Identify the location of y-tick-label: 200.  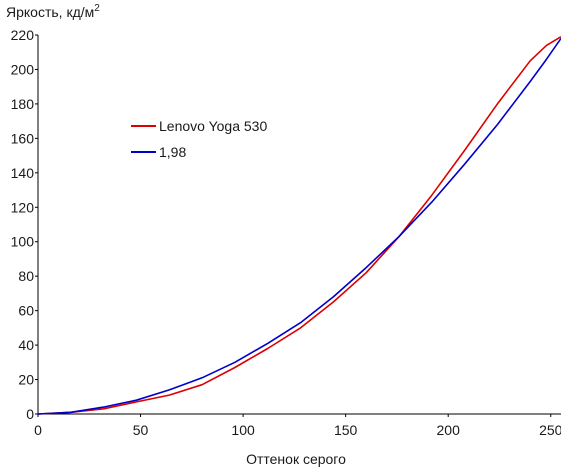
(23, 69).